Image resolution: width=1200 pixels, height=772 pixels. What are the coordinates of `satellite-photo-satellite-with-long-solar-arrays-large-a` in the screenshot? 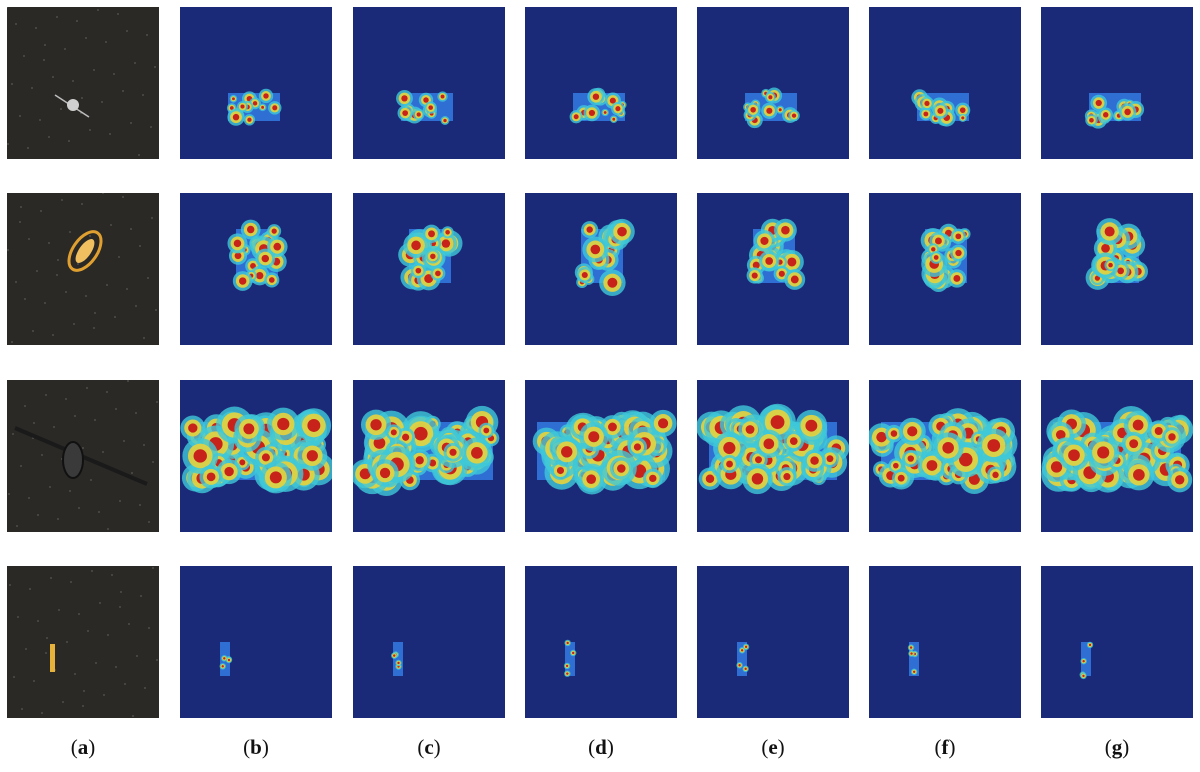 It's located at (83, 456).